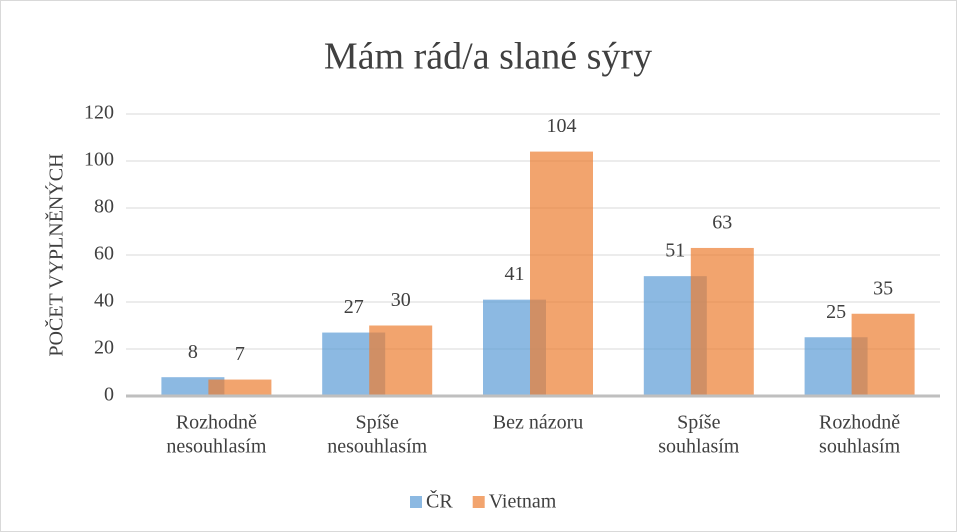 This screenshot has width=957, height=532. Describe the element at coordinates (401, 300) in the screenshot. I see `value-label: 30` at that location.